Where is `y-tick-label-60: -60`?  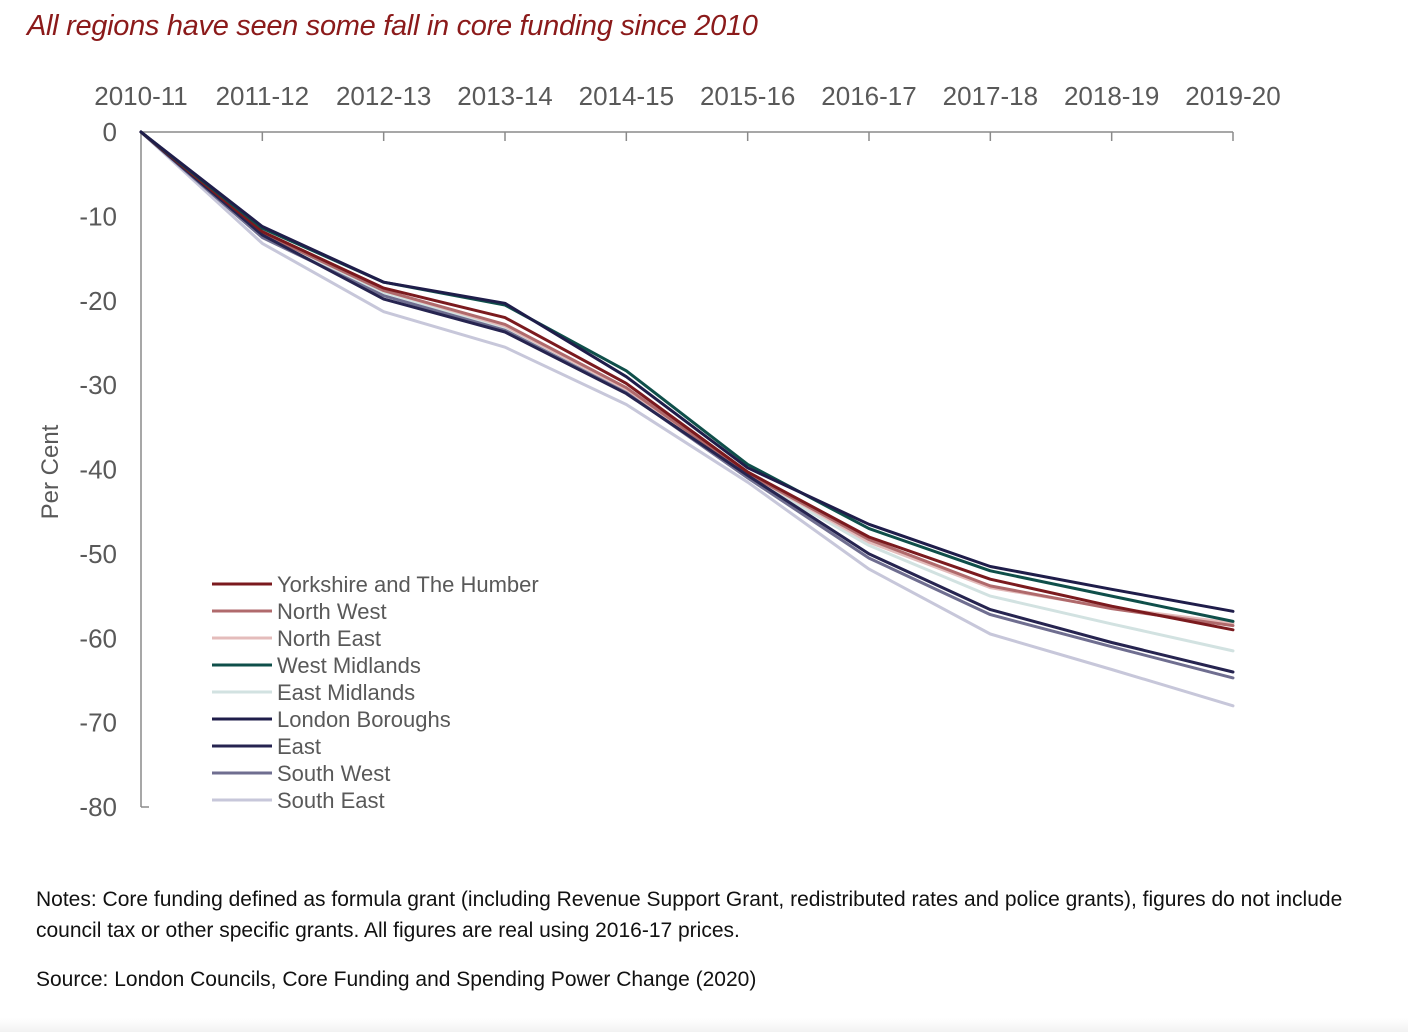
y-tick-label-60: -60 is located at coordinates (98, 638).